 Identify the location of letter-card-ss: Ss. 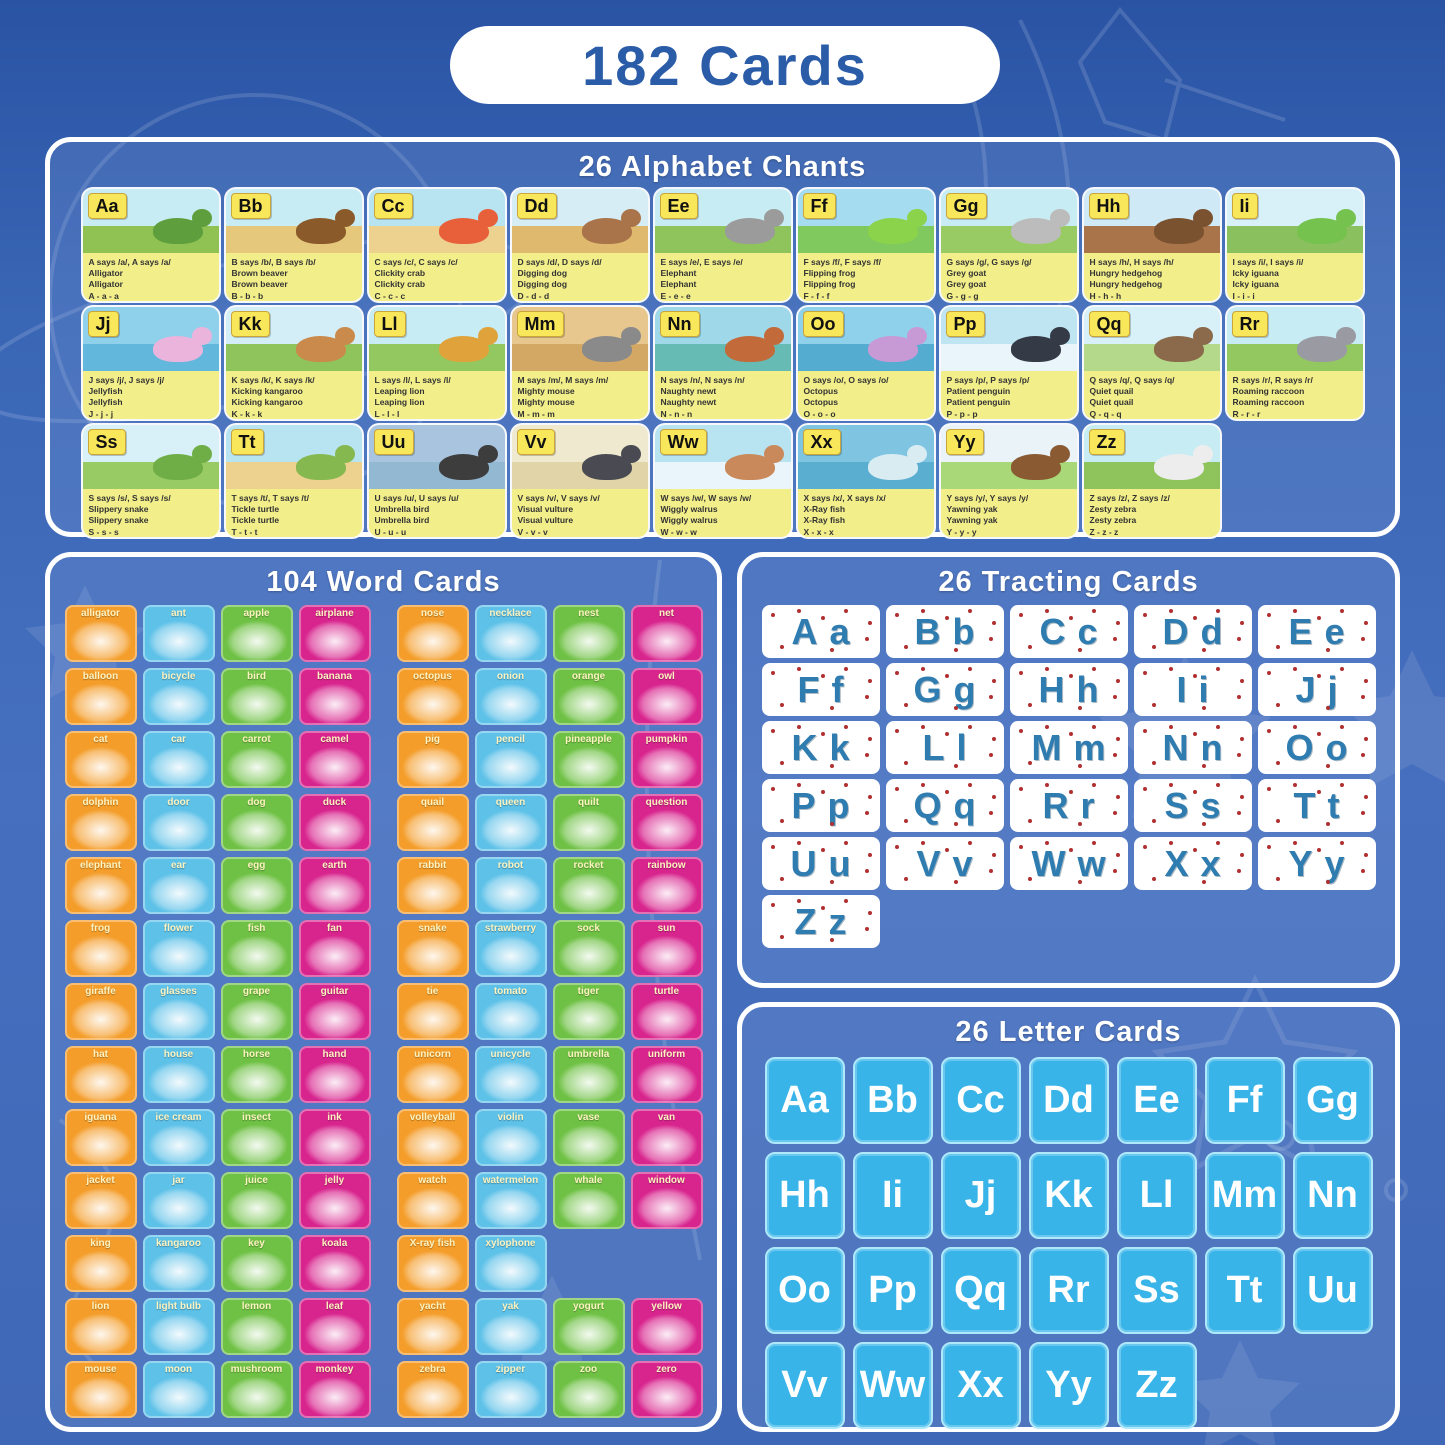
(1156, 1290).